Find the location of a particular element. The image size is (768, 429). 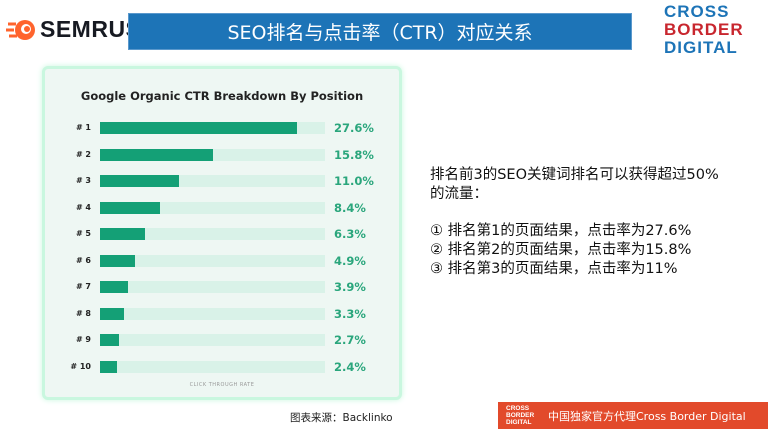

chart-bar-row: # 8 3.3% is located at coordinates (222, 314).